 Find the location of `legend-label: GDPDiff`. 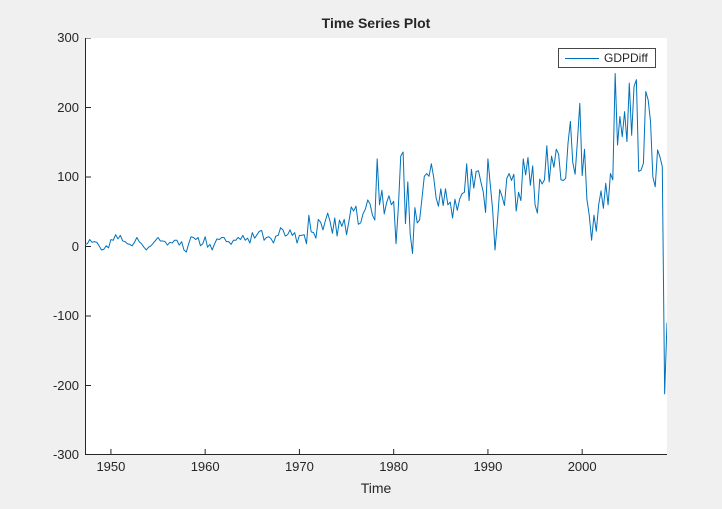

legend-label: GDPDiff is located at coordinates (626, 58).